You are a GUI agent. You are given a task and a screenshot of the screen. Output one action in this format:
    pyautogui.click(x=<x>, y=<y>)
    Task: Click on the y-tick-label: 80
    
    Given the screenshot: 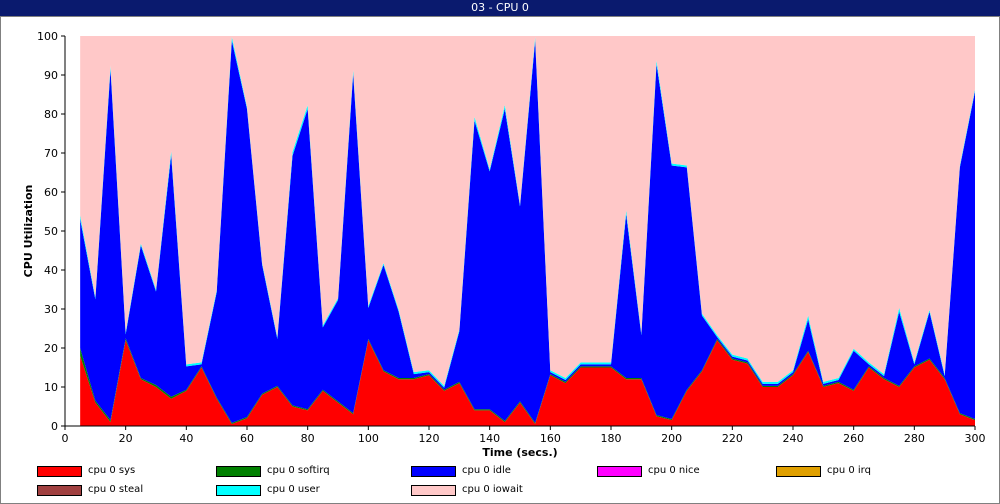 What is the action you would take?
    pyautogui.click(x=51, y=114)
    